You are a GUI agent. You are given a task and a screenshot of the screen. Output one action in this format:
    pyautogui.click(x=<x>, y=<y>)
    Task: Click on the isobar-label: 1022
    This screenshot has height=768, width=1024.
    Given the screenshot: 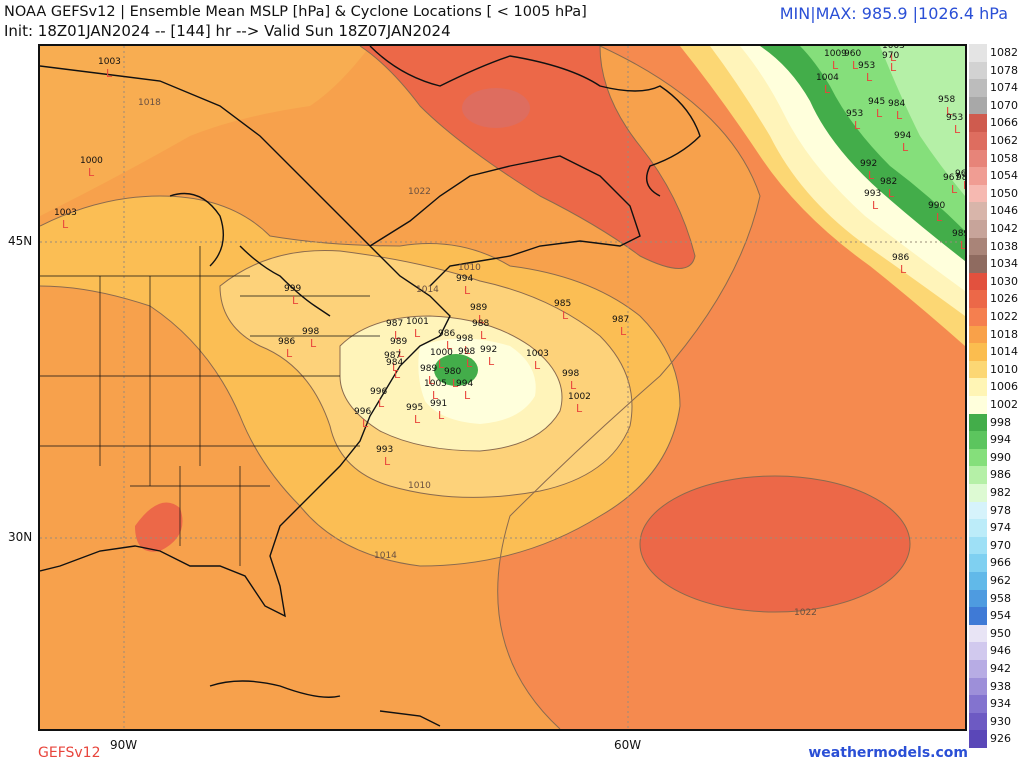 What is the action you would take?
    pyautogui.click(x=805, y=613)
    